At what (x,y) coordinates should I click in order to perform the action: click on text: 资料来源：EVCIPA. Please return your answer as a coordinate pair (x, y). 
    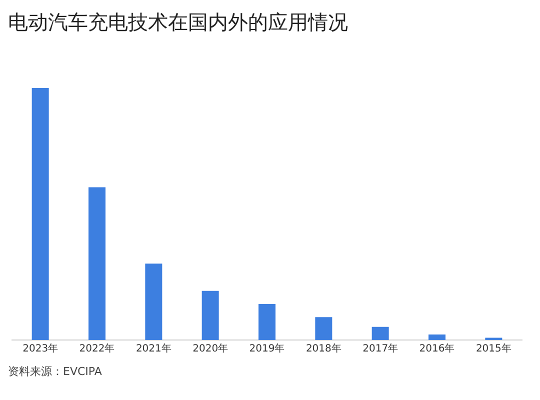
    Looking at the image, I should click on (55, 371).